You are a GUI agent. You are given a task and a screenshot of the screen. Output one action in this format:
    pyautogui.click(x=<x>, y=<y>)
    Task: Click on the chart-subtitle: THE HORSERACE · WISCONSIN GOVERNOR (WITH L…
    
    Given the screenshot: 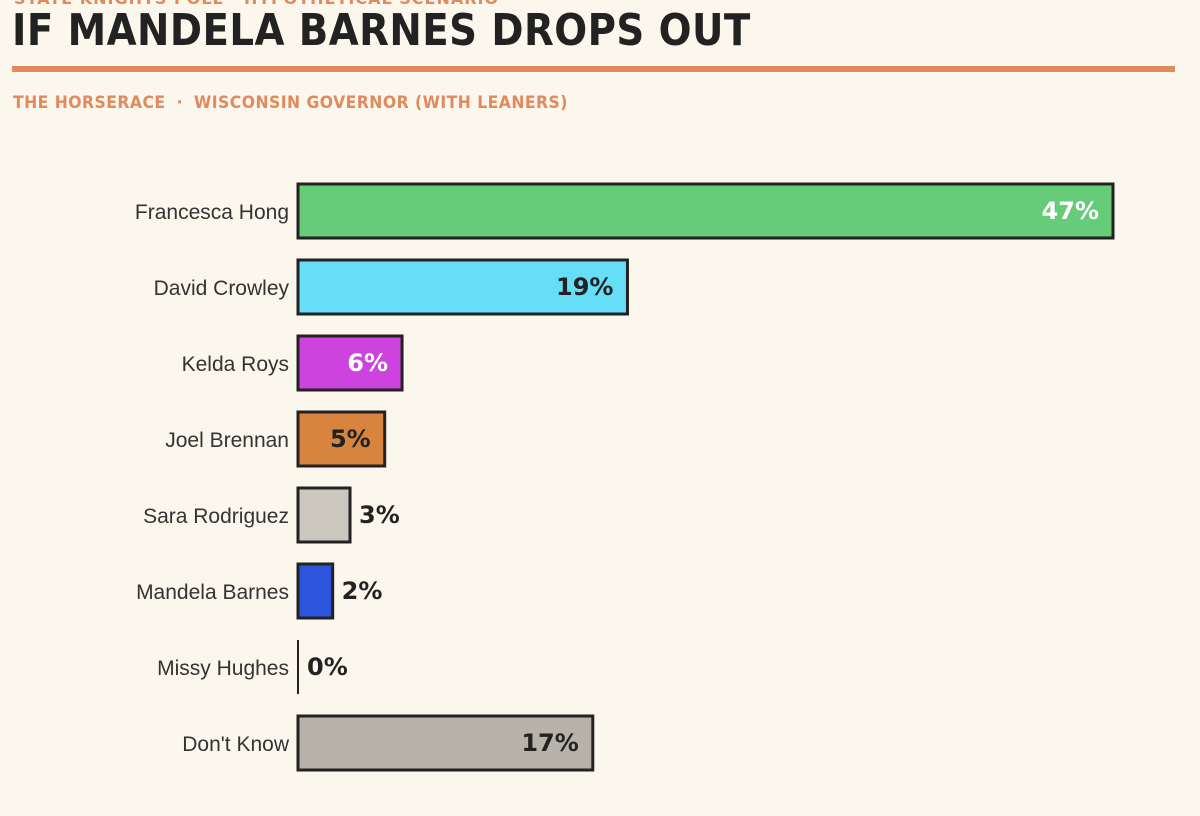 What is the action you would take?
    pyautogui.click(x=290, y=103)
    